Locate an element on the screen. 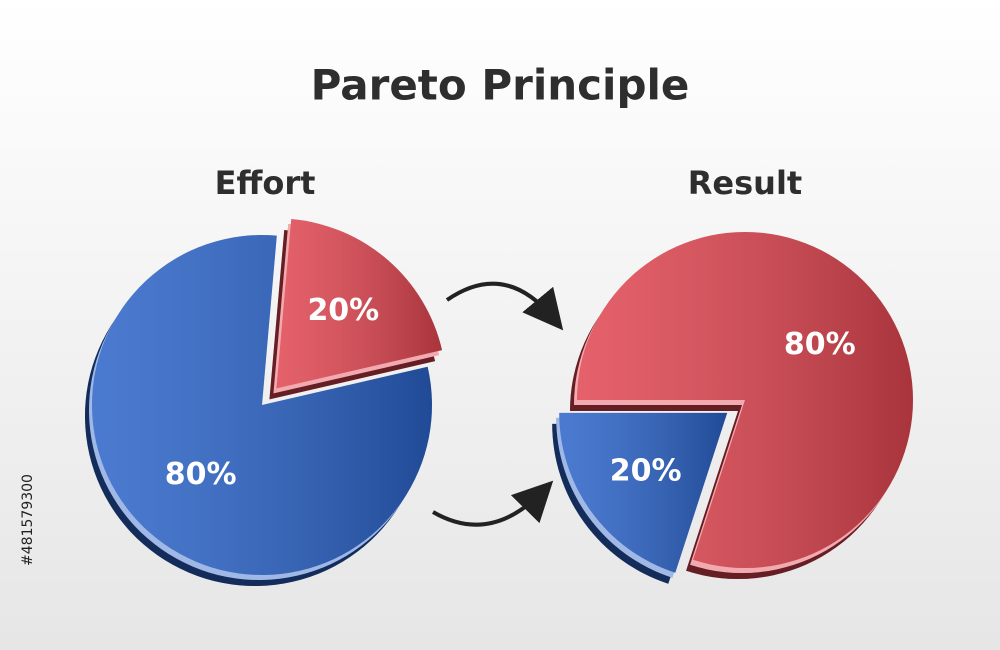  chart-title: Result is located at coordinates (745, 183).